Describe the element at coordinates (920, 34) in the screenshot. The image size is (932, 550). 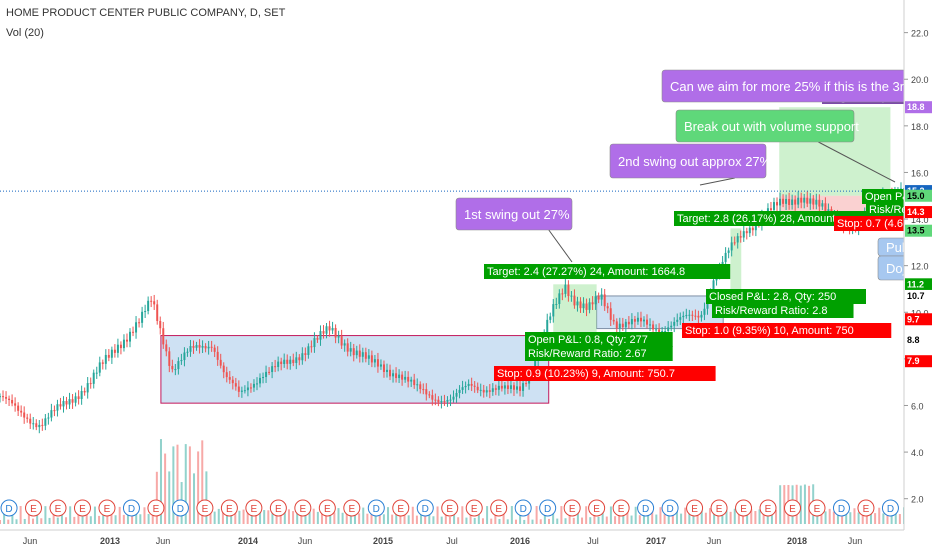
I see `price-tick-label: 22.0` at that location.